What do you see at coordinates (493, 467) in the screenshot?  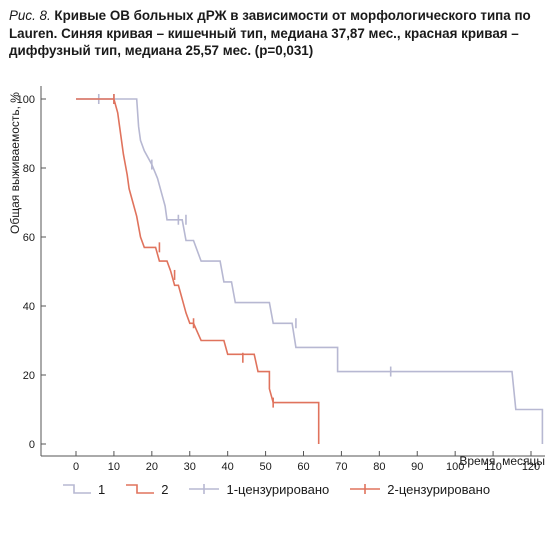 I see `x-tick-label: 110` at bounding box center [493, 467].